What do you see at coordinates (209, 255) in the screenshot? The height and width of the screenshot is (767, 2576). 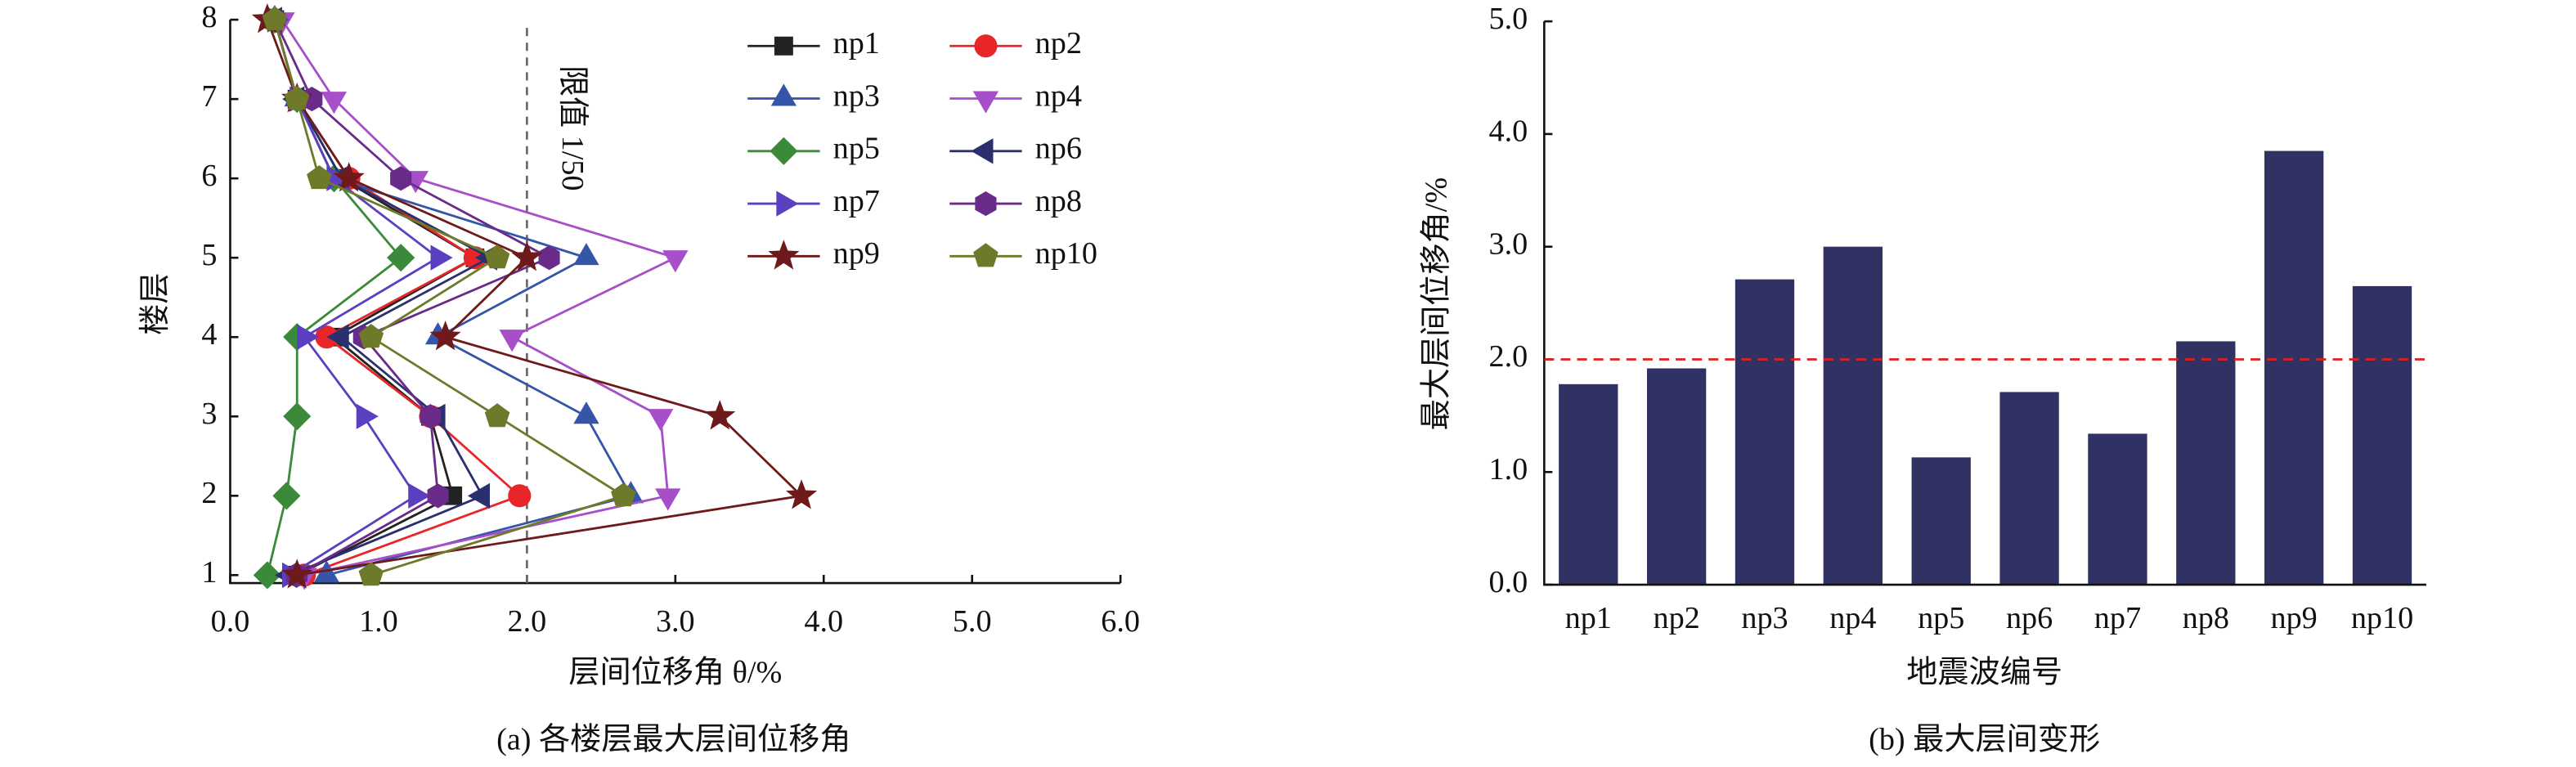 I see `y-tick-label: 5` at bounding box center [209, 255].